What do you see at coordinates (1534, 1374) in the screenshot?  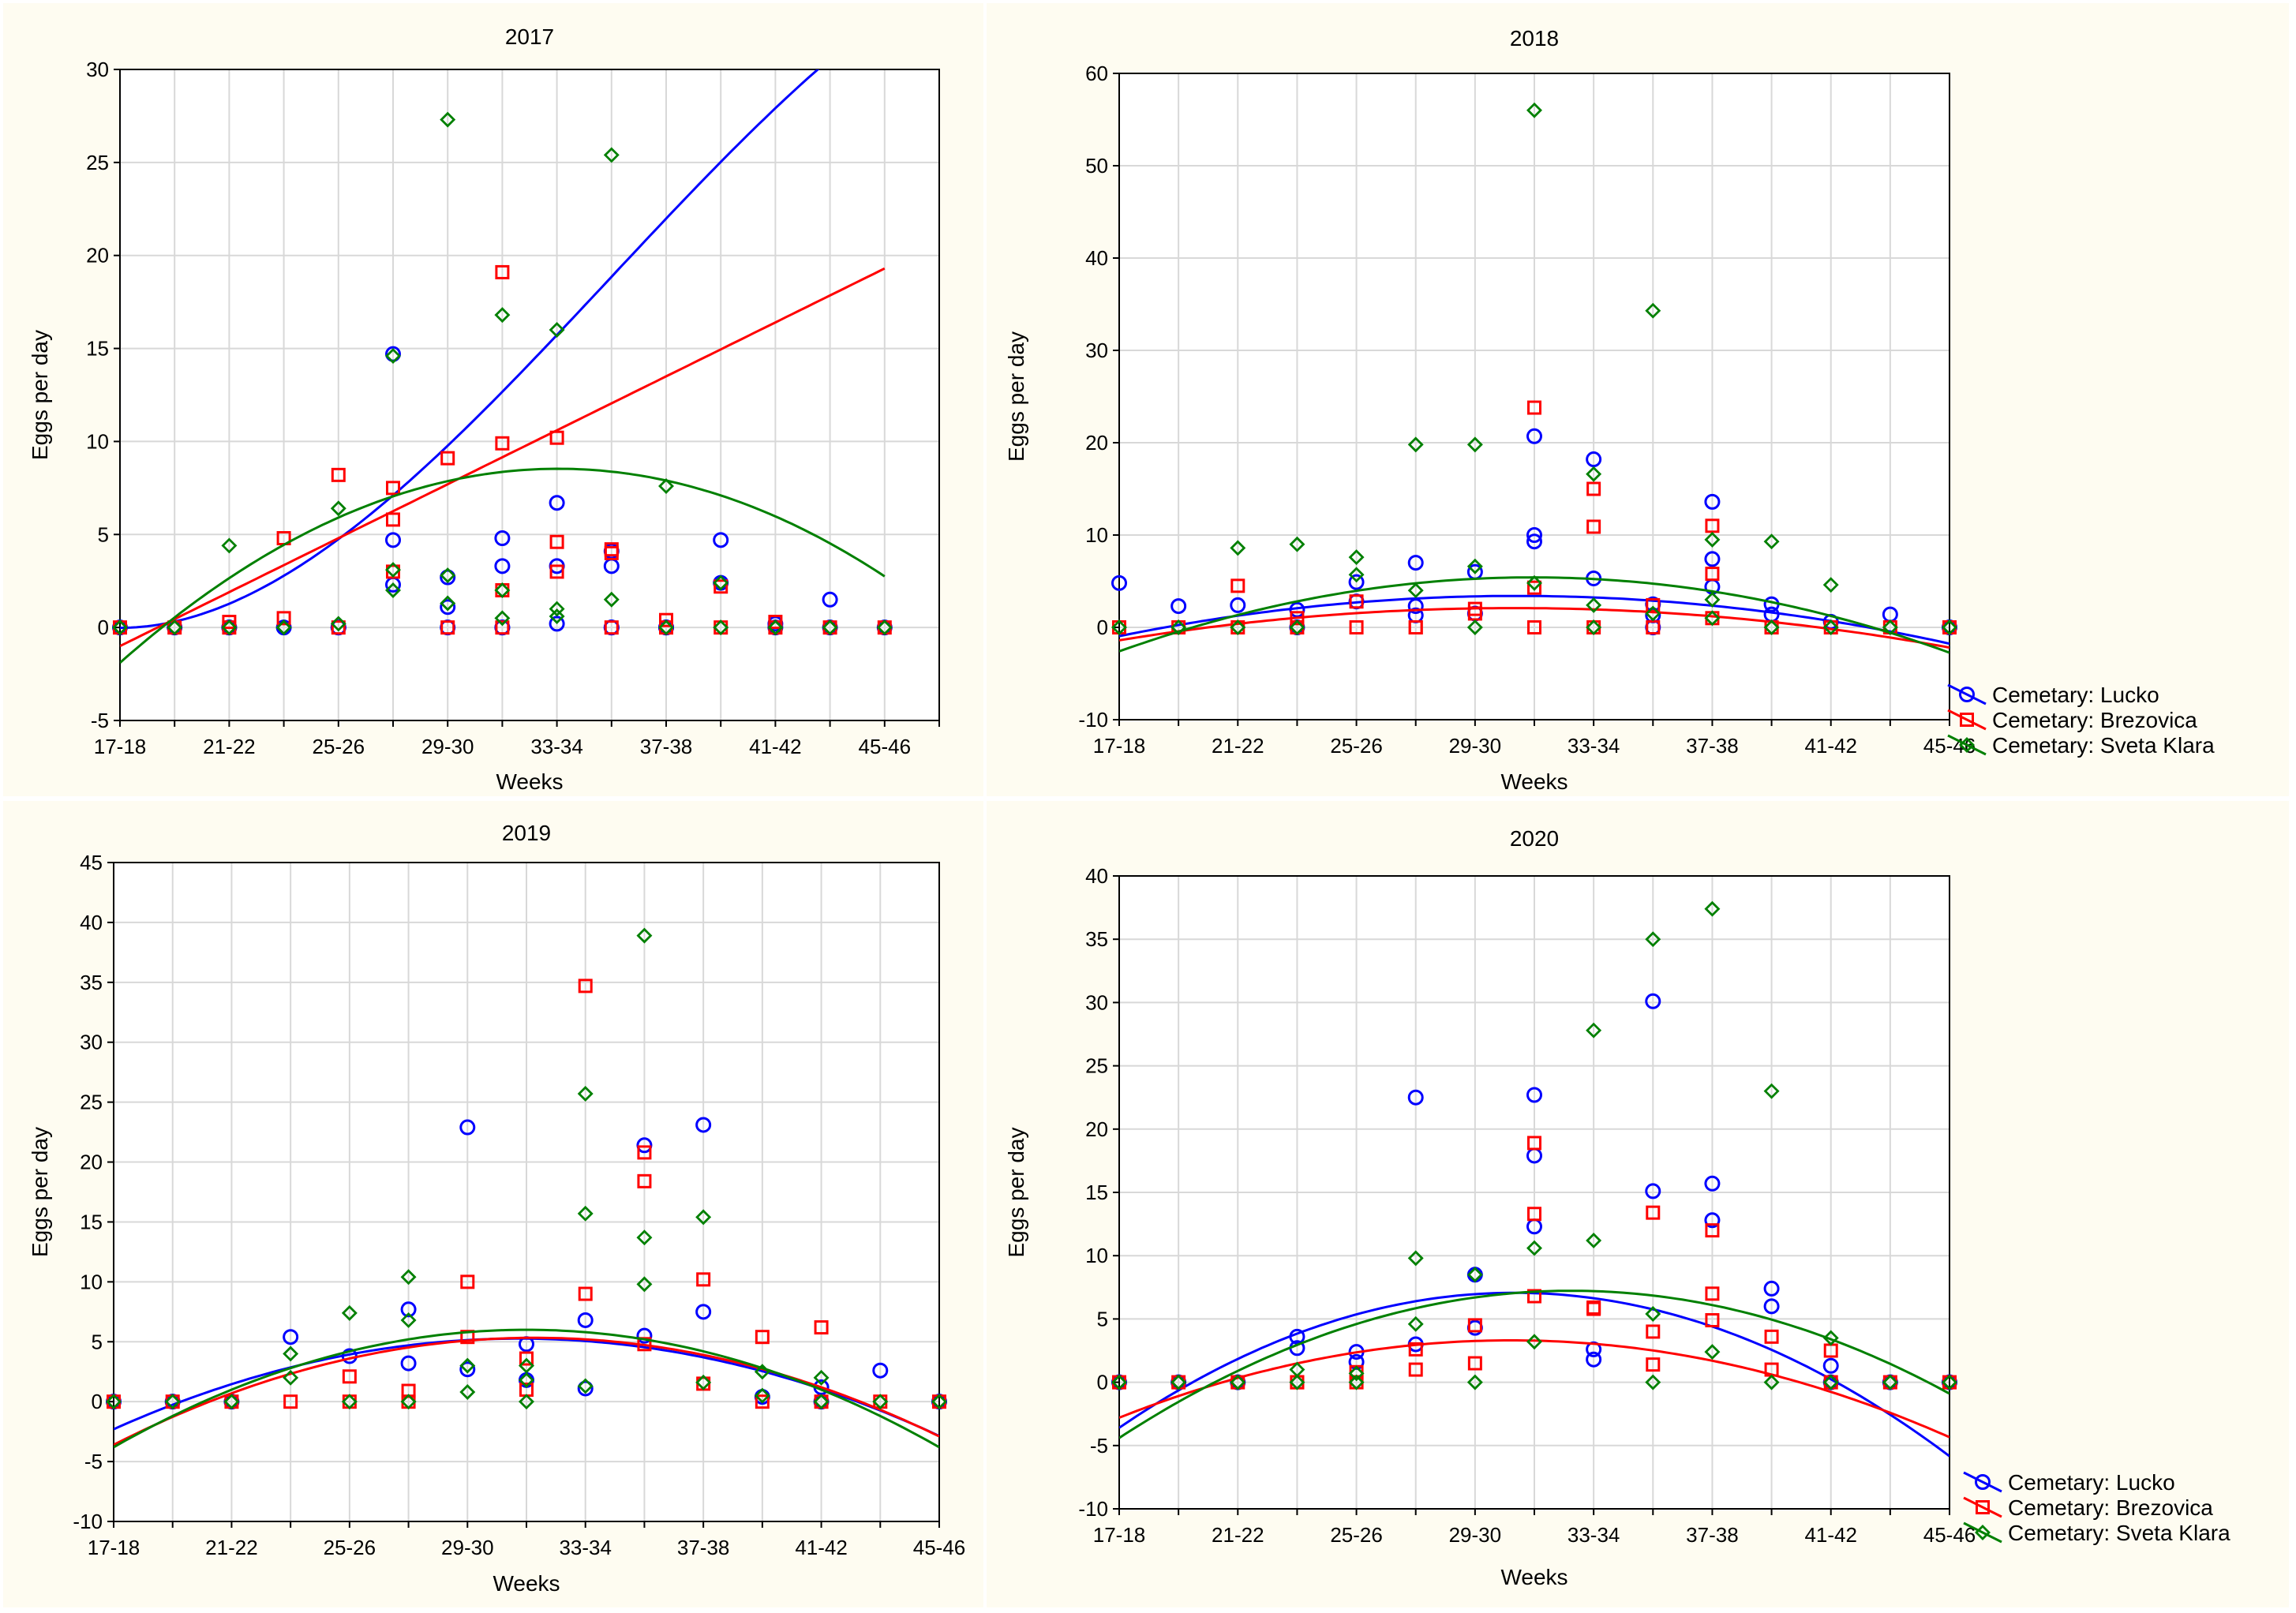 I see `fit-curve` at bounding box center [1534, 1374].